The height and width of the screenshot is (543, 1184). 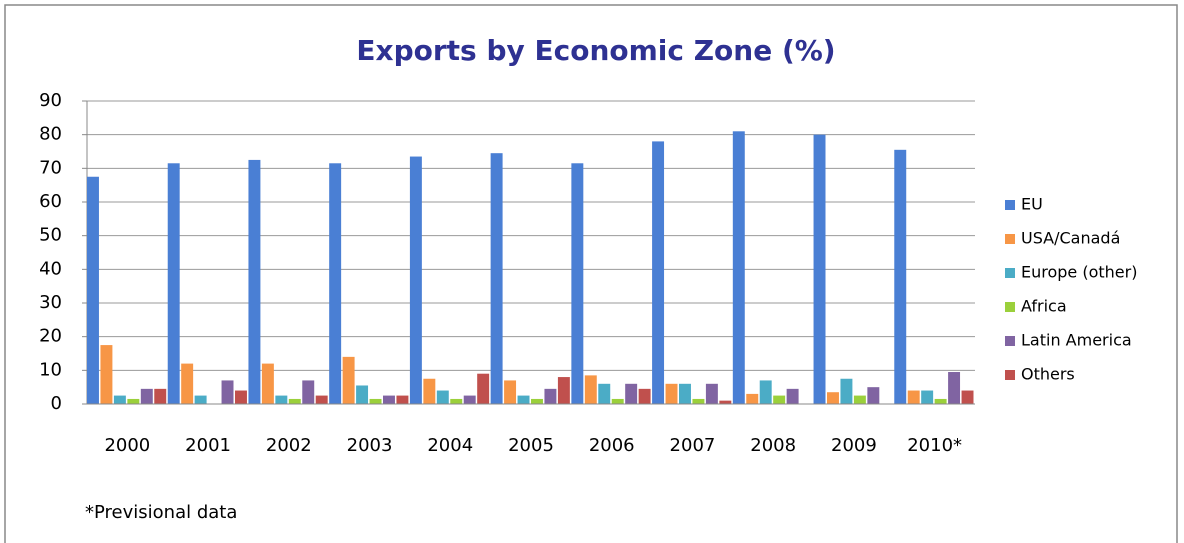 What do you see at coordinates (370, 445) in the screenshot?
I see `x-tick-label: 2003` at bounding box center [370, 445].